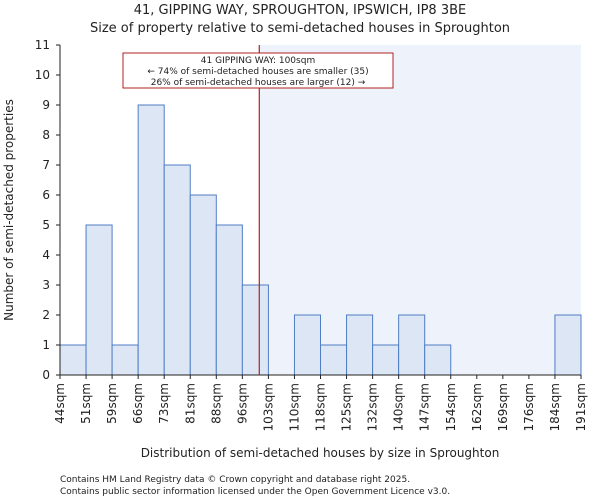 The height and width of the screenshot is (500, 600). What do you see at coordinates (255, 330) in the screenshot?
I see `bar-96sqm` at bounding box center [255, 330].